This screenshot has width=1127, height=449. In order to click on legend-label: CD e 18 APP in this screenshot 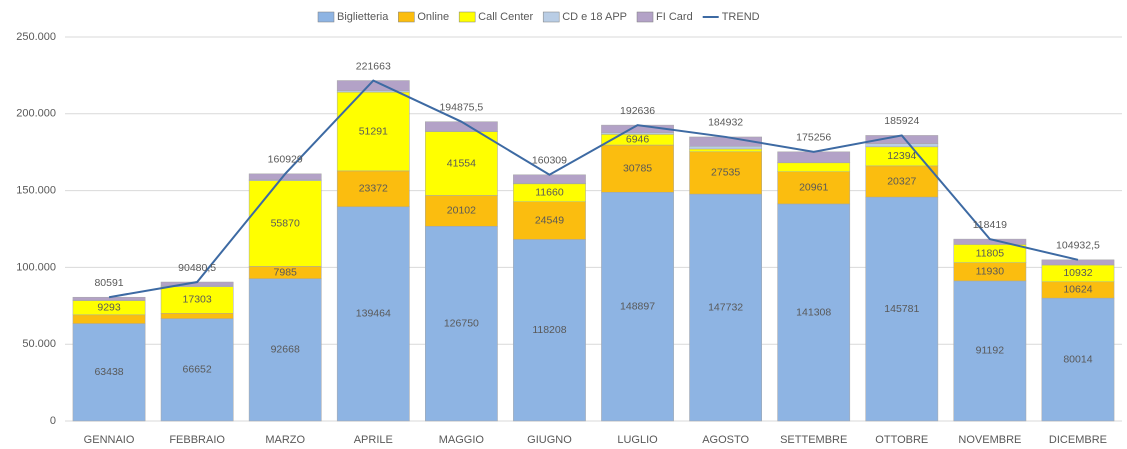, I will do `click(594, 17)`.